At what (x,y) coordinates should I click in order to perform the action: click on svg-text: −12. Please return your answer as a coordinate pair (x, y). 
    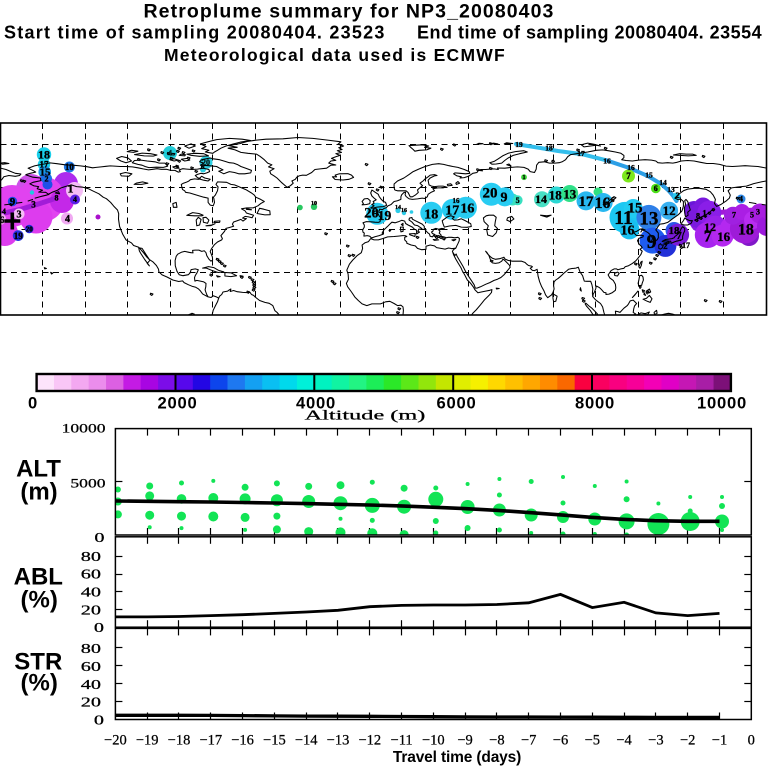
    Looking at the image, I should click on (369, 741).